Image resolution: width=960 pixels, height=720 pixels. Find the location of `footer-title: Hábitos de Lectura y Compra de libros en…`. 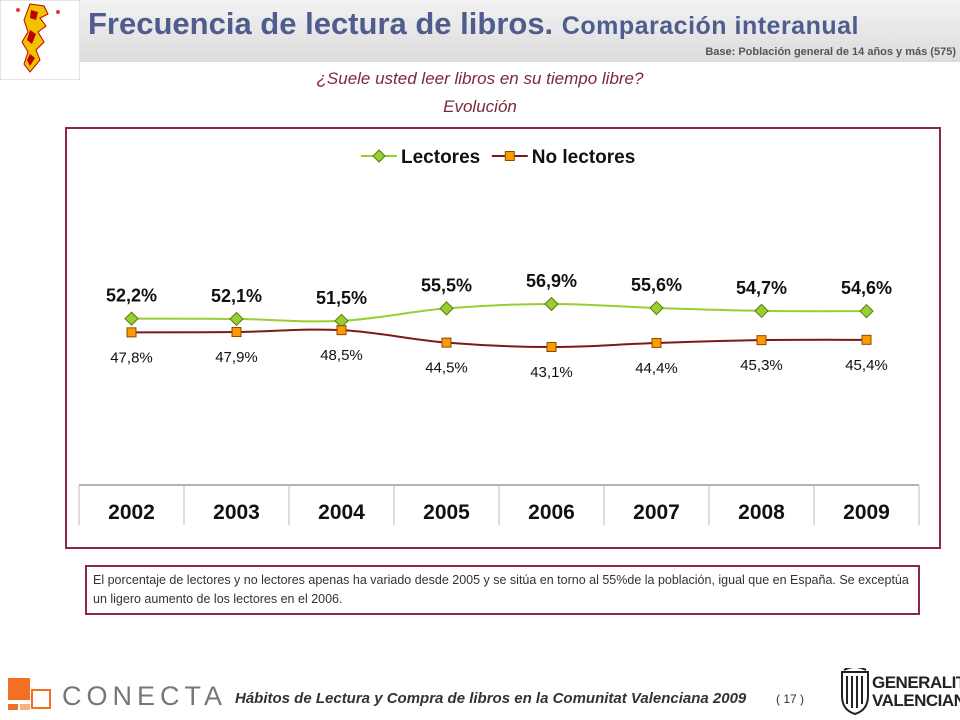

footer-title: Hábitos de Lectura y Compra de libros en… is located at coordinates (491, 698).